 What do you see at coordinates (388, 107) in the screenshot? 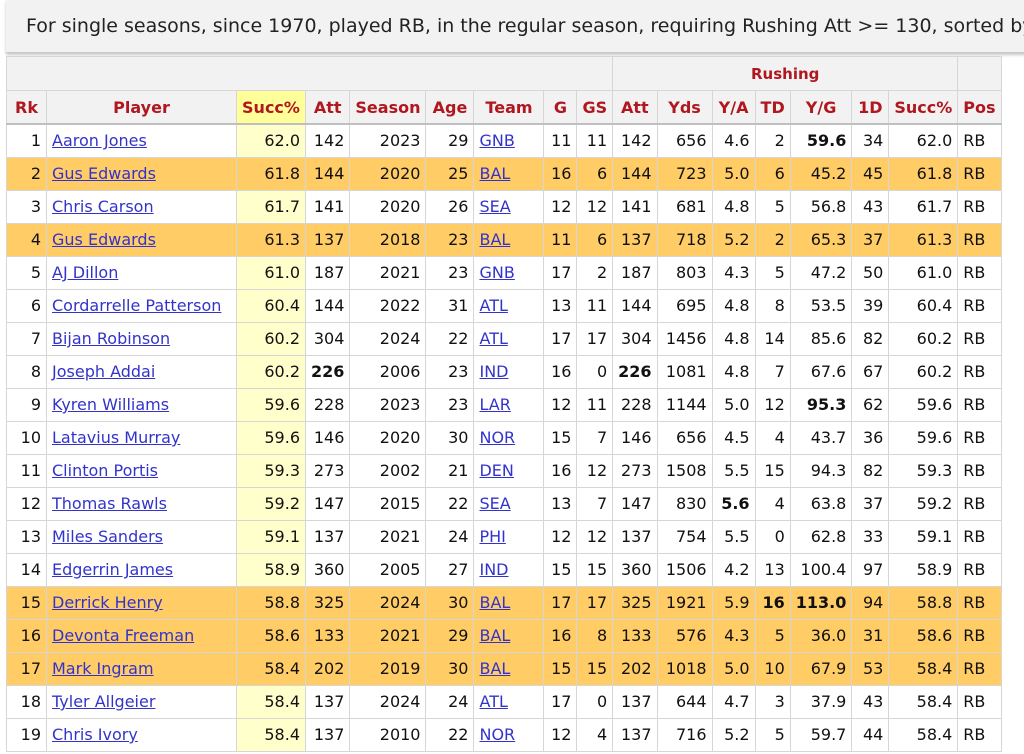
I see `col-header-season: Season` at bounding box center [388, 107].